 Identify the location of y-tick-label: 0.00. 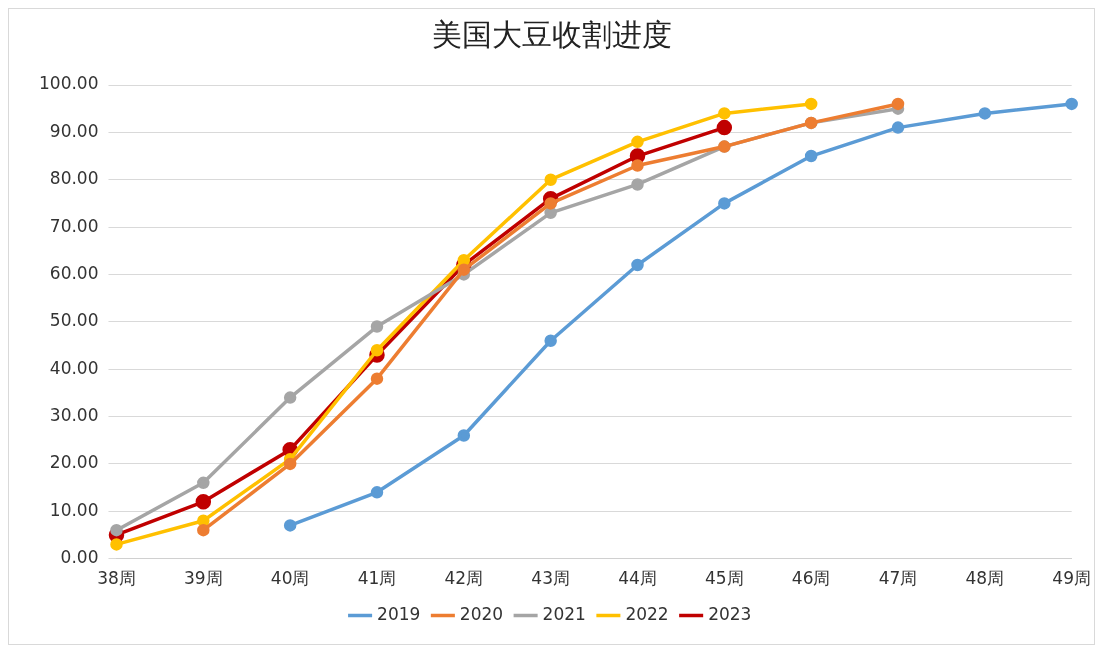
(79, 557).